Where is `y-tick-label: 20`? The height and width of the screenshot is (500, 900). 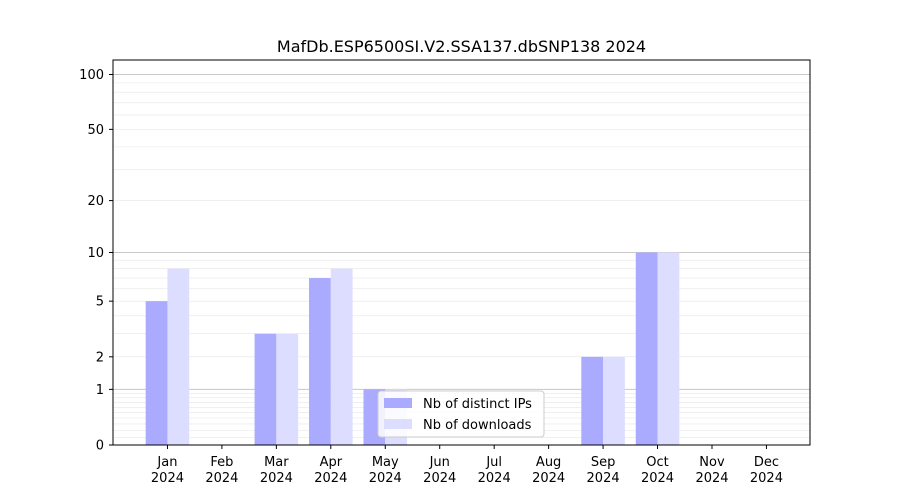
y-tick-label: 20 is located at coordinates (95, 201).